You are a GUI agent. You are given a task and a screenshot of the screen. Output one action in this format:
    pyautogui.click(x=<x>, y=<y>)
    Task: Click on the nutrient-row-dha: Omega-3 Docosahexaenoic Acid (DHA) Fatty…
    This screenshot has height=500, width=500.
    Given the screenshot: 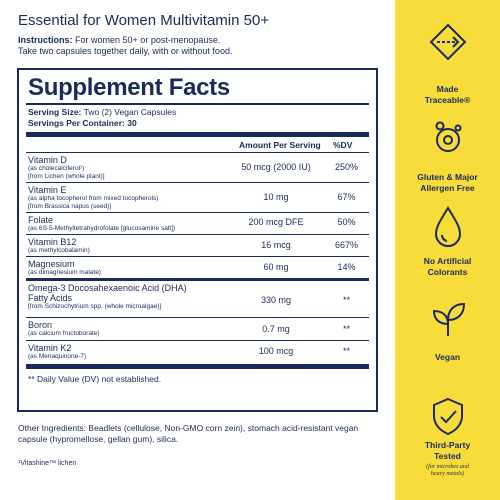 What is the action you would take?
    pyautogui.click(x=197, y=299)
    